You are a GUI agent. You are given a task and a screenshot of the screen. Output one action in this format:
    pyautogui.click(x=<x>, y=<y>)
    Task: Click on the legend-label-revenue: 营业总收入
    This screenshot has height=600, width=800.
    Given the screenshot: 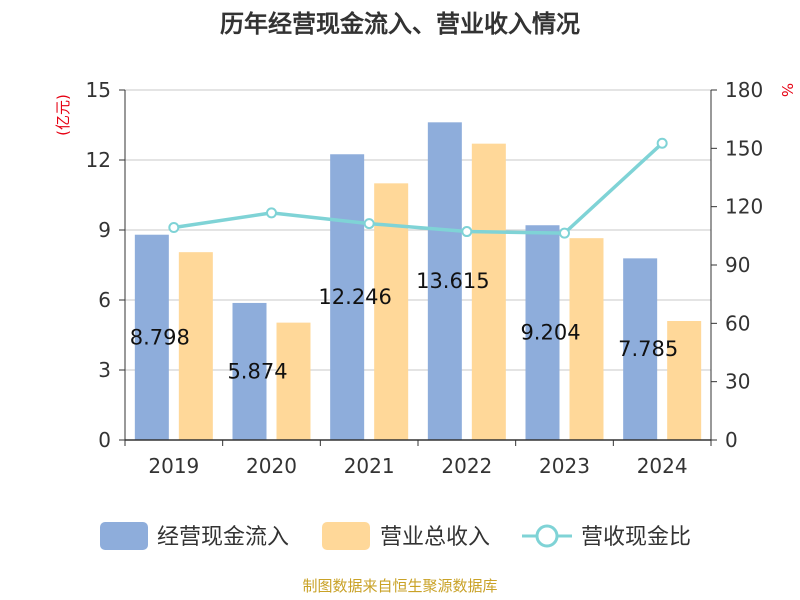 What is the action you would take?
    pyautogui.click(x=435, y=537)
    